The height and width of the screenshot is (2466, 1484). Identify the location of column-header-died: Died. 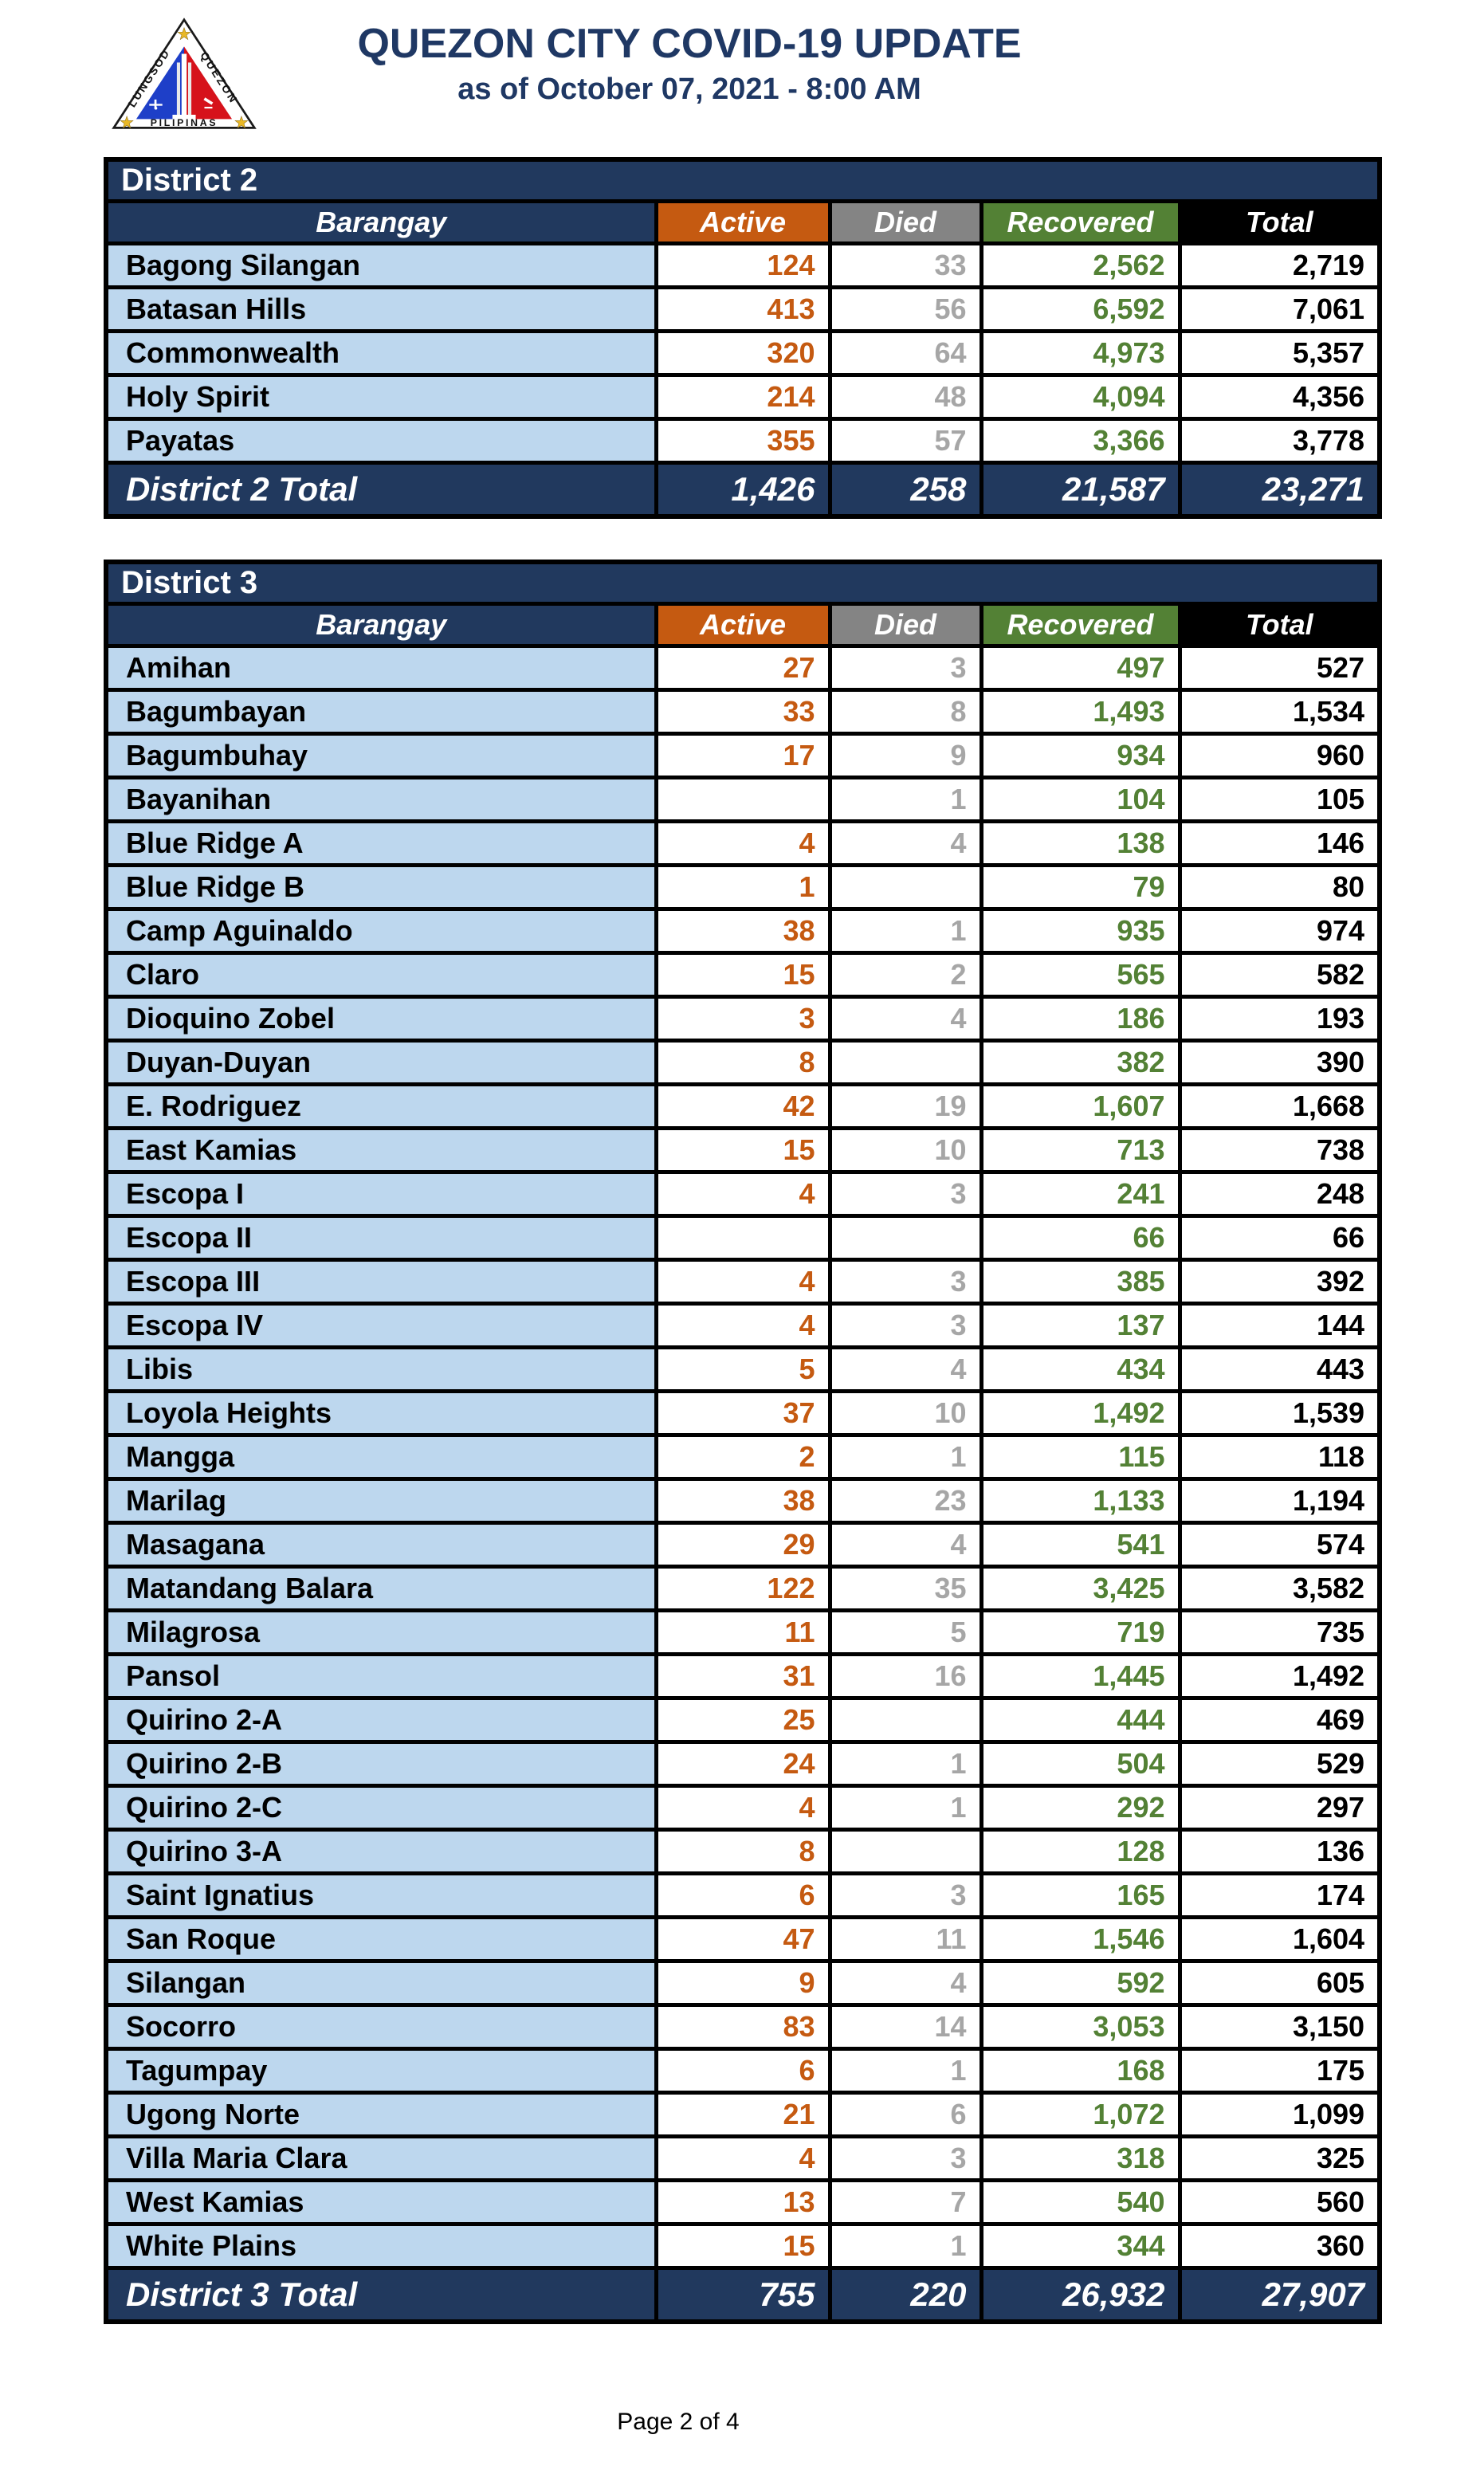
(905, 222).